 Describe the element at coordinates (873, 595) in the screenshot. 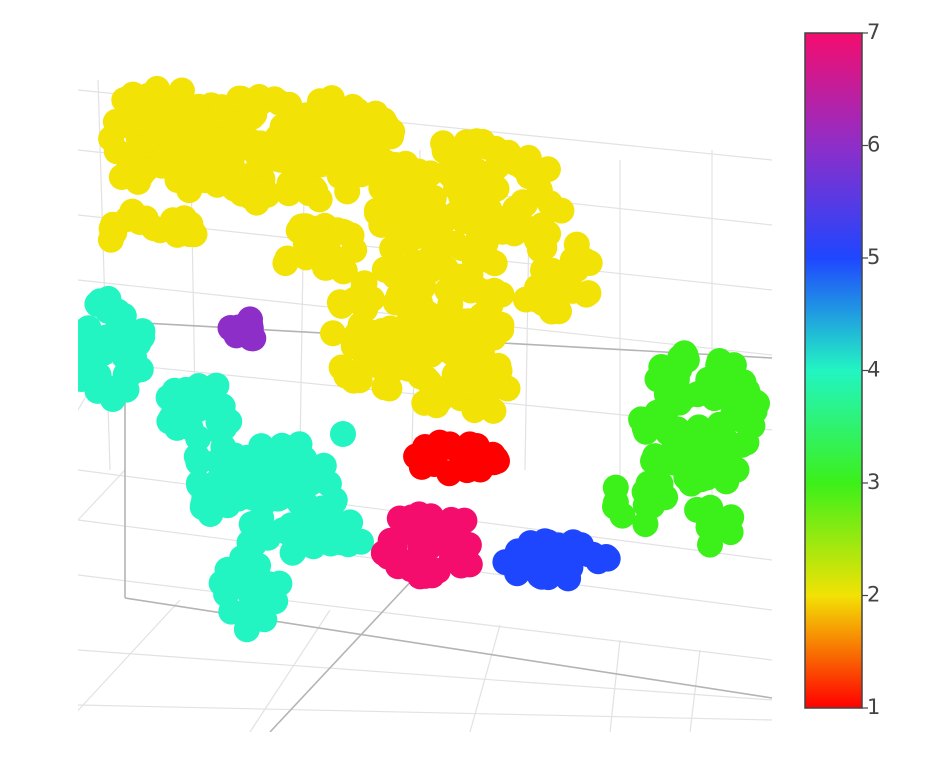

I see `colorbar-tick-label: 2` at that location.